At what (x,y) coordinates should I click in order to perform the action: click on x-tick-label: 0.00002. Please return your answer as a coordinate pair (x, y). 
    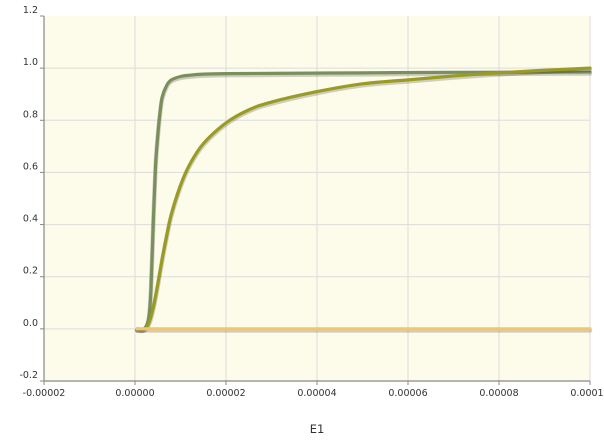
    Looking at the image, I should click on (225, 393).